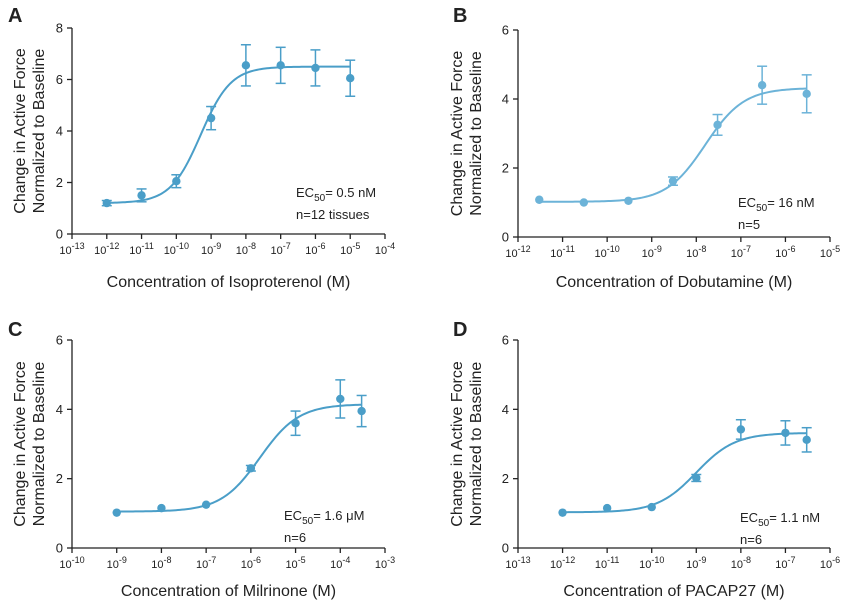 The width and height of the screenshot is (850, 606). Describe the element at coordinates (790, 202) in the screenshot. I see `ec50-value: = 16 nM` at that location.